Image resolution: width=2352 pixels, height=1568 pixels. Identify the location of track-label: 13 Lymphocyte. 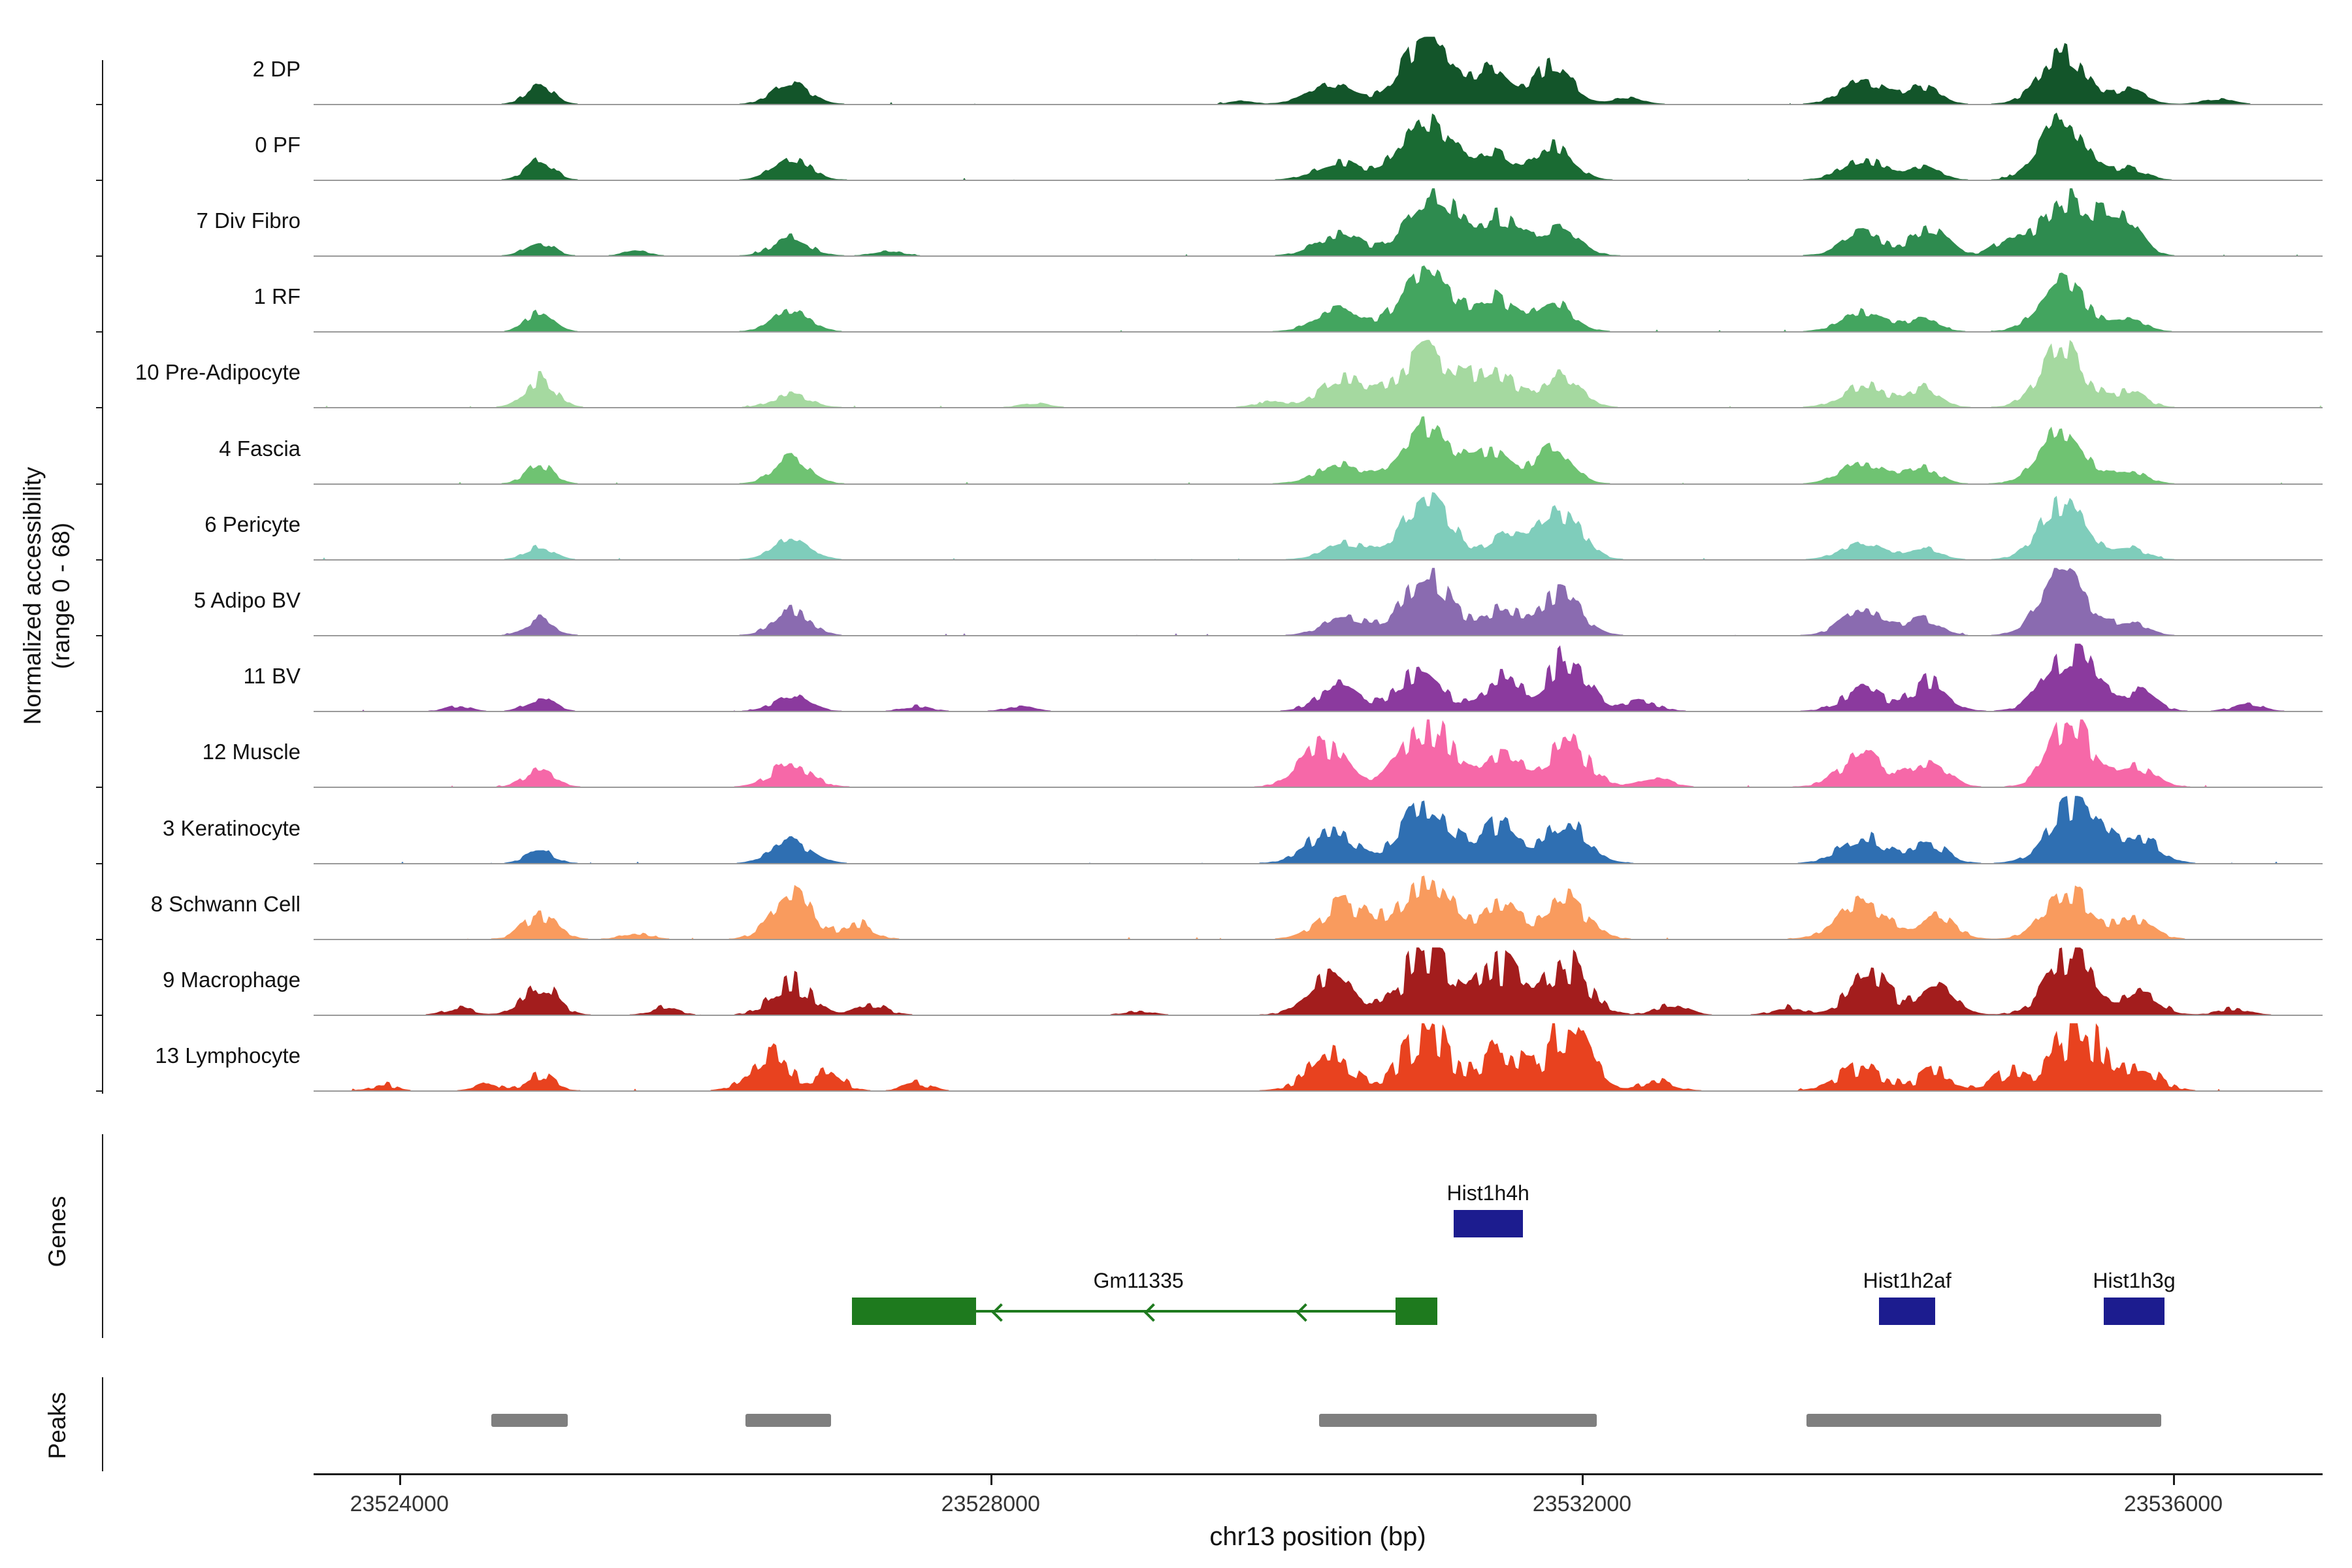
(228, 1055).